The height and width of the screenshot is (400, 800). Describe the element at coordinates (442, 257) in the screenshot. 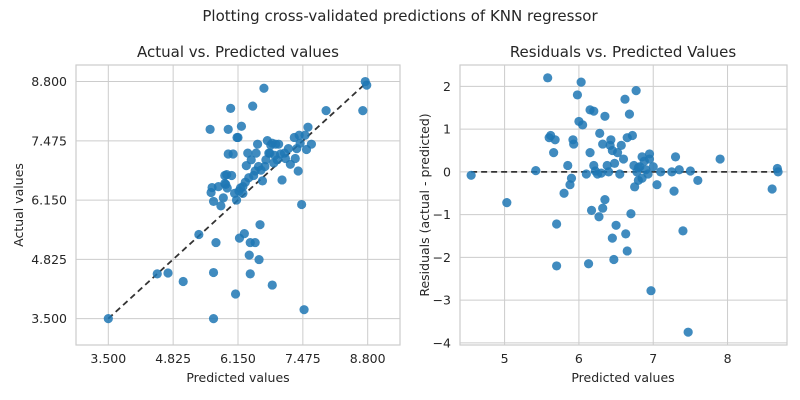

I see `right-y-tick-label: −2` at that location.